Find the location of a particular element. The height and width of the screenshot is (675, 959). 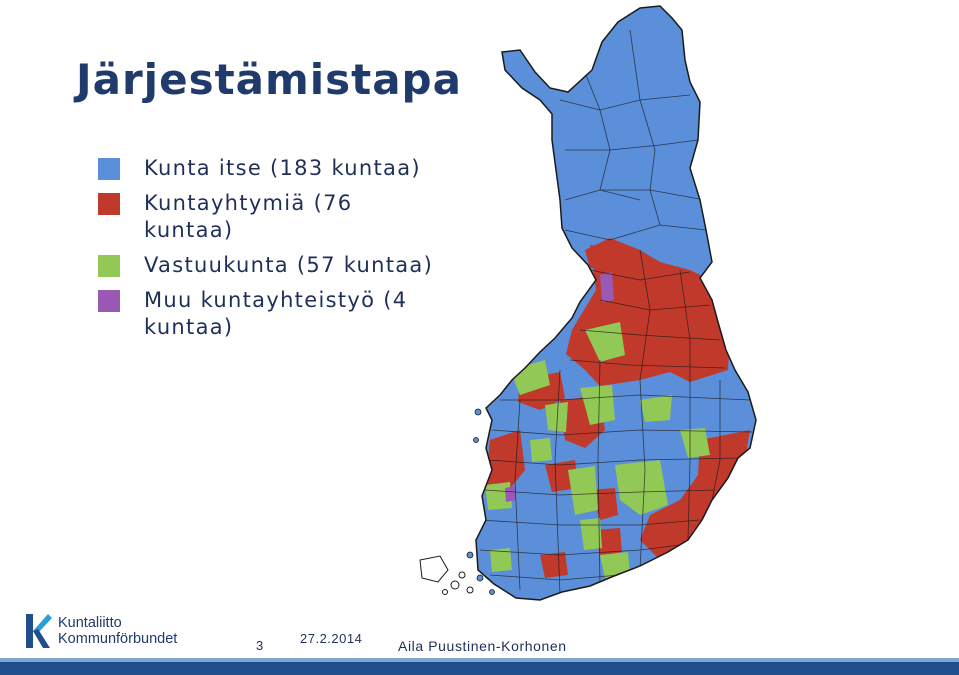

legend-swatch-green is located at coordinates (109, 266).